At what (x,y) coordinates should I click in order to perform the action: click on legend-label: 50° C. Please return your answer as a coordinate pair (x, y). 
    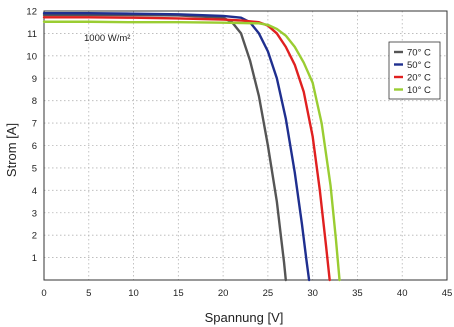
    Looking at the image, I should click on (419, 65).